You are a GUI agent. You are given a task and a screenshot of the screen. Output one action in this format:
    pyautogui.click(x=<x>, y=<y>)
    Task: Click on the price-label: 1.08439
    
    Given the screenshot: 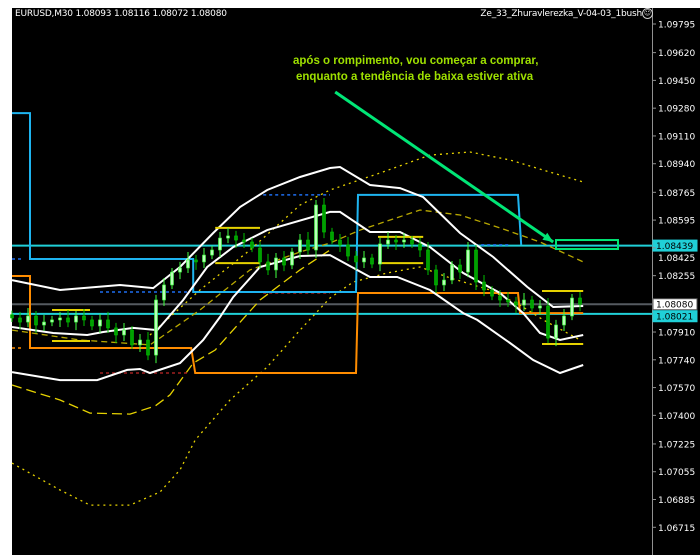 What is the action you would take?
    pyautogui.click(x=674, y=247)
    